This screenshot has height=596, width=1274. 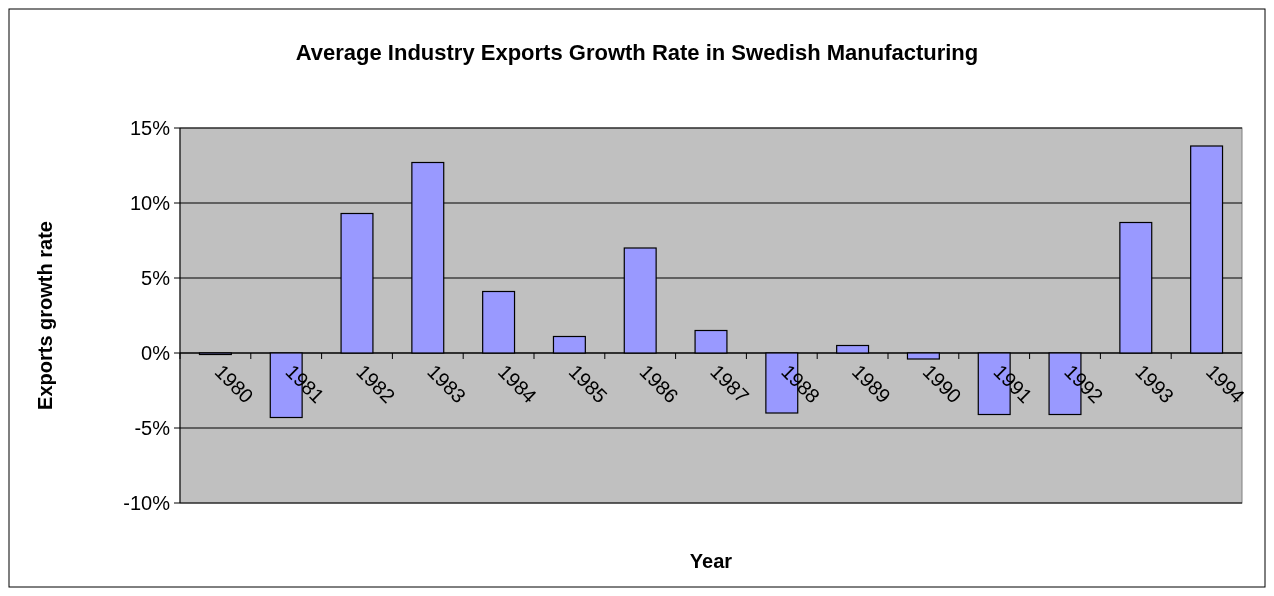 What do you see at coordinates (711, 561) in the screenshot?
I see `x-axis-title: Year` at bounding box center [711, 561].